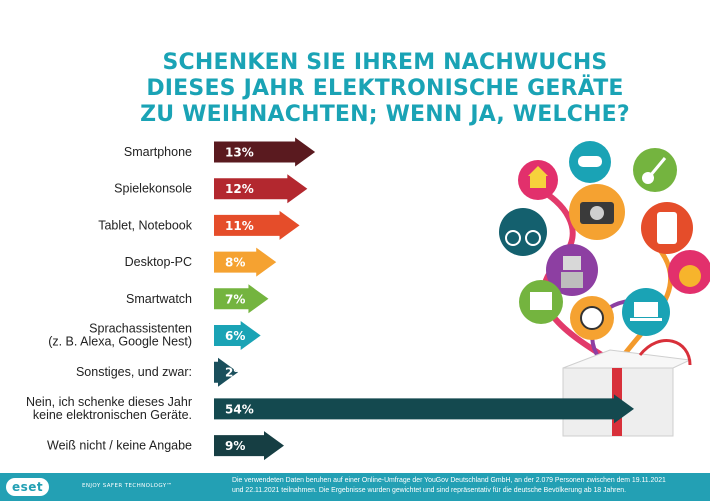 The width and height of the screenshot is (710, 501). What do you see at coordinates (159, 299) in the screenshot?
I see `category-label-4-0: Smartwatch` at bounding box center [159, 299].